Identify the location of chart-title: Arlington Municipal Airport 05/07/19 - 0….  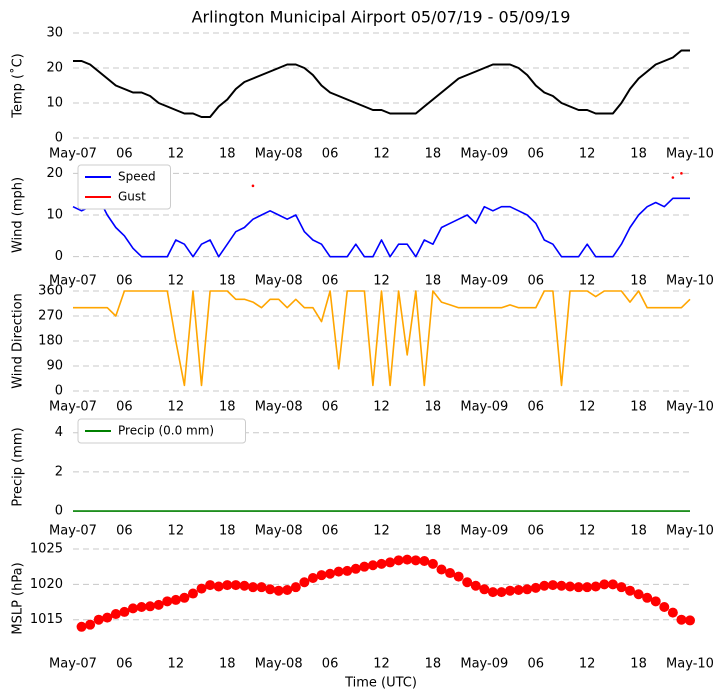
(381, 17).